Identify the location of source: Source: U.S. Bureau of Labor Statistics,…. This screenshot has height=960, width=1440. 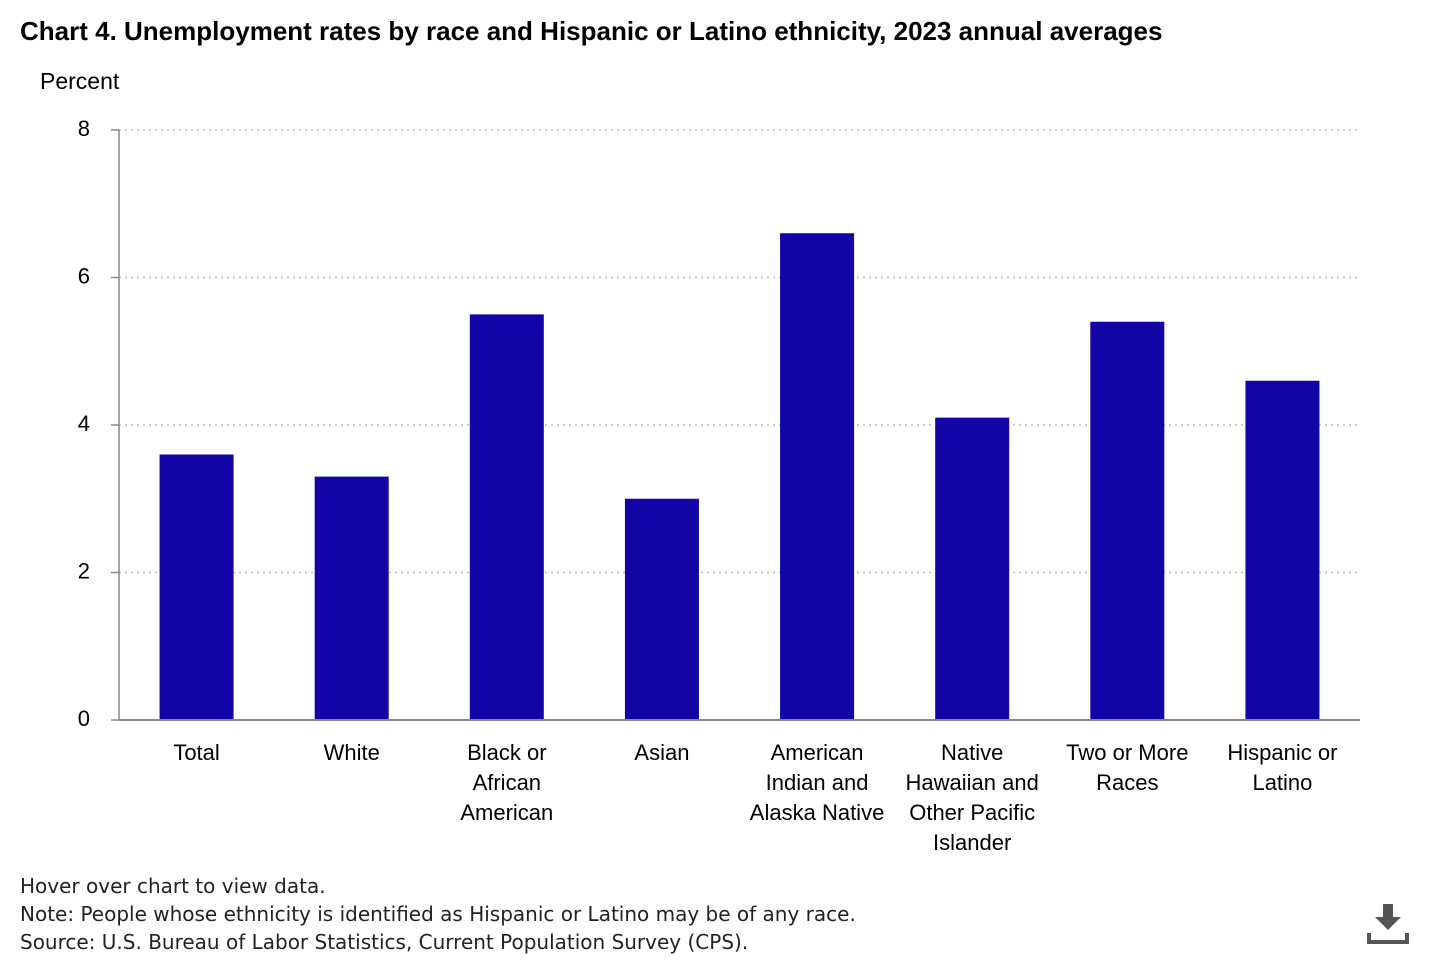
(384, 942).